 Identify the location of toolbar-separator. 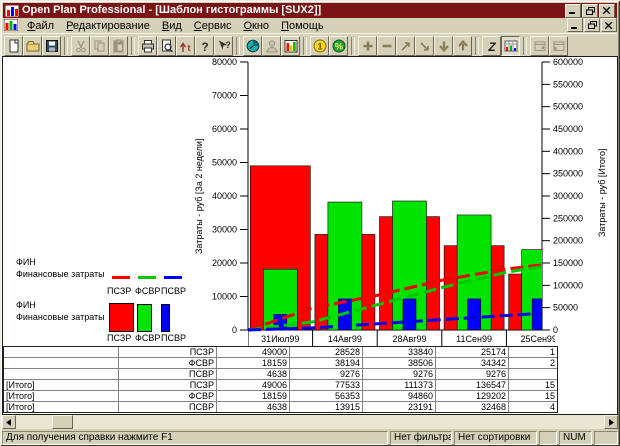
(133, 45).